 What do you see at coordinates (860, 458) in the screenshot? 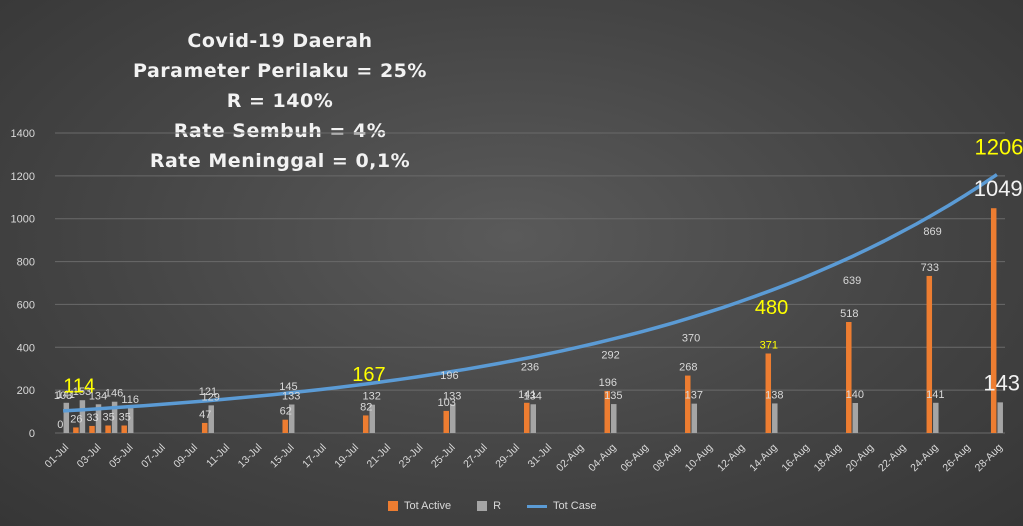
I see `x-tick-label: 20-Aug` at bounding box center [860, 458].